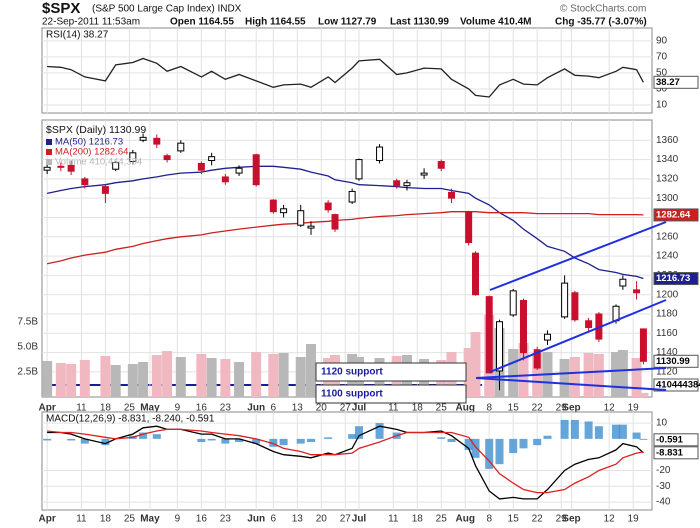 This screenshot has width=700, height=528. Describe the element at coordinates (345, 462) in the screenshot. I see `series-line` at that location.